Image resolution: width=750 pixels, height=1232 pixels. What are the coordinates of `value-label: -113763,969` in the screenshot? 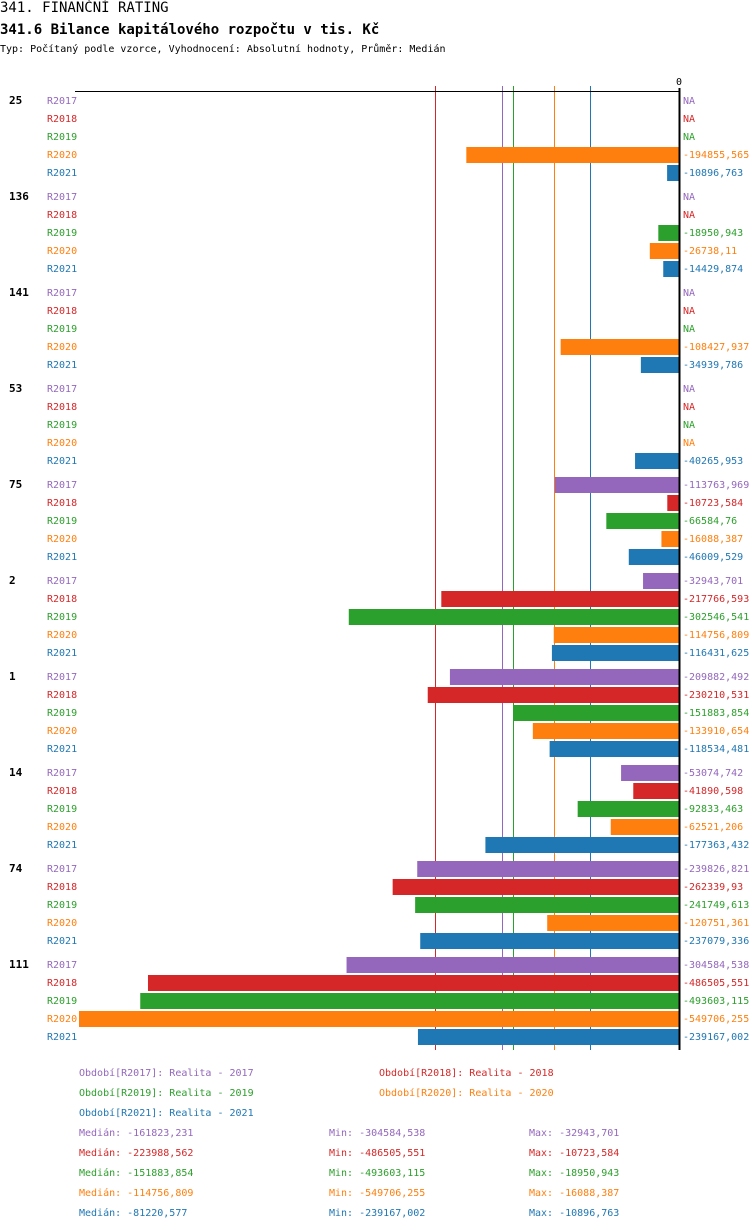 It's located at (716, 485).